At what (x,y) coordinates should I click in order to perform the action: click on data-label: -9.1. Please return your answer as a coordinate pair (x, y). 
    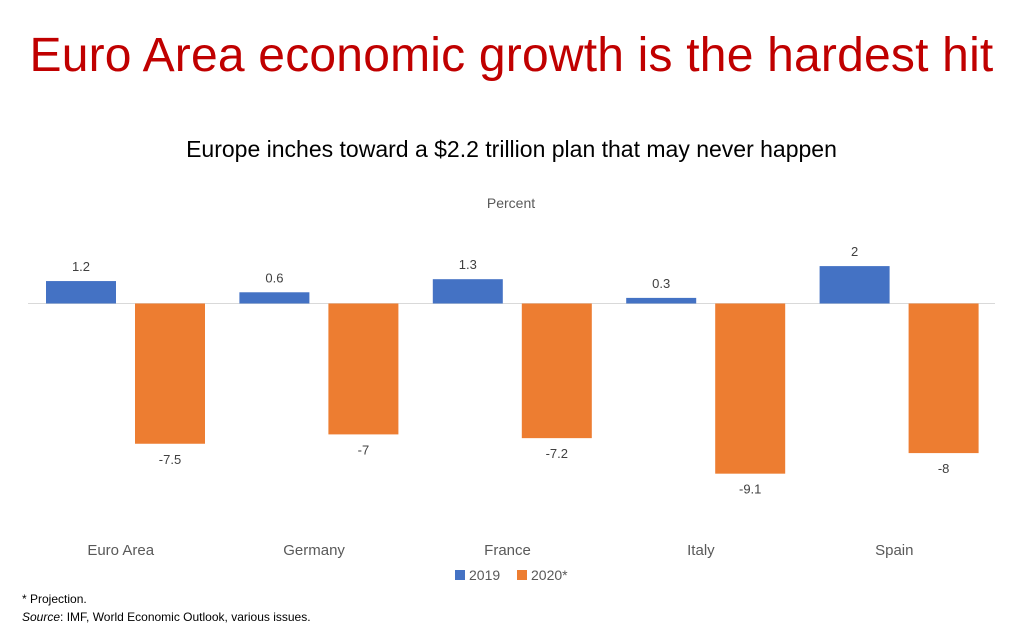
    Looking at the image, I should click on (750, 489).